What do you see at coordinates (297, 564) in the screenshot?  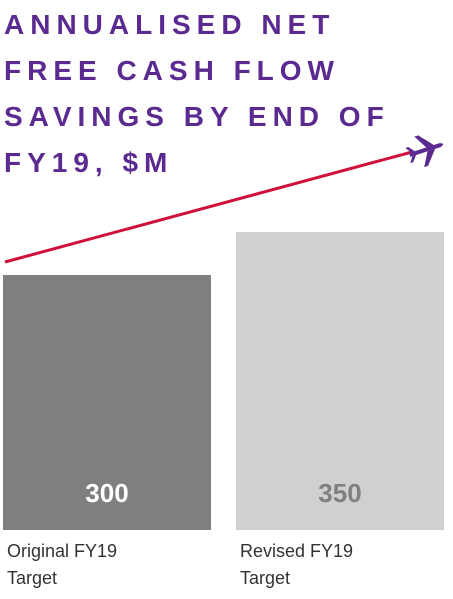 I see `category-label: Revised FY19 Target` at bounding box center [297, 564].